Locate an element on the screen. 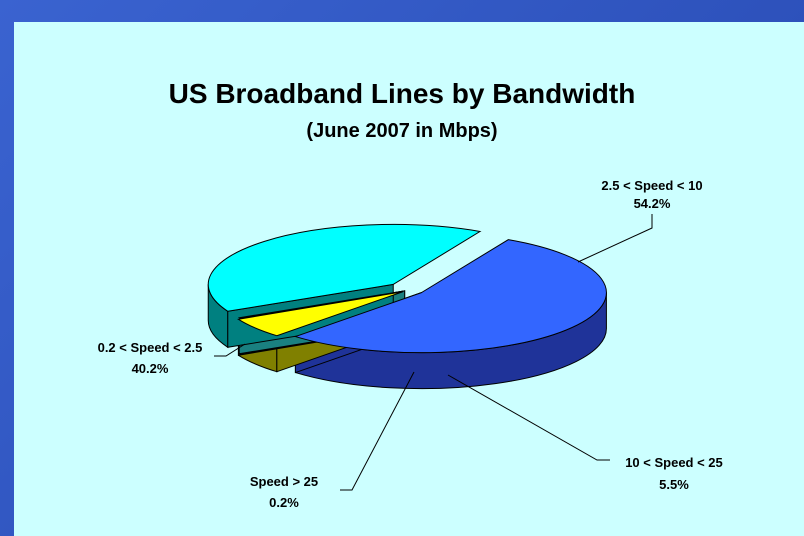 This screenshot has width=804, height=536. slice-4-top is located at coordinates (344, 267).